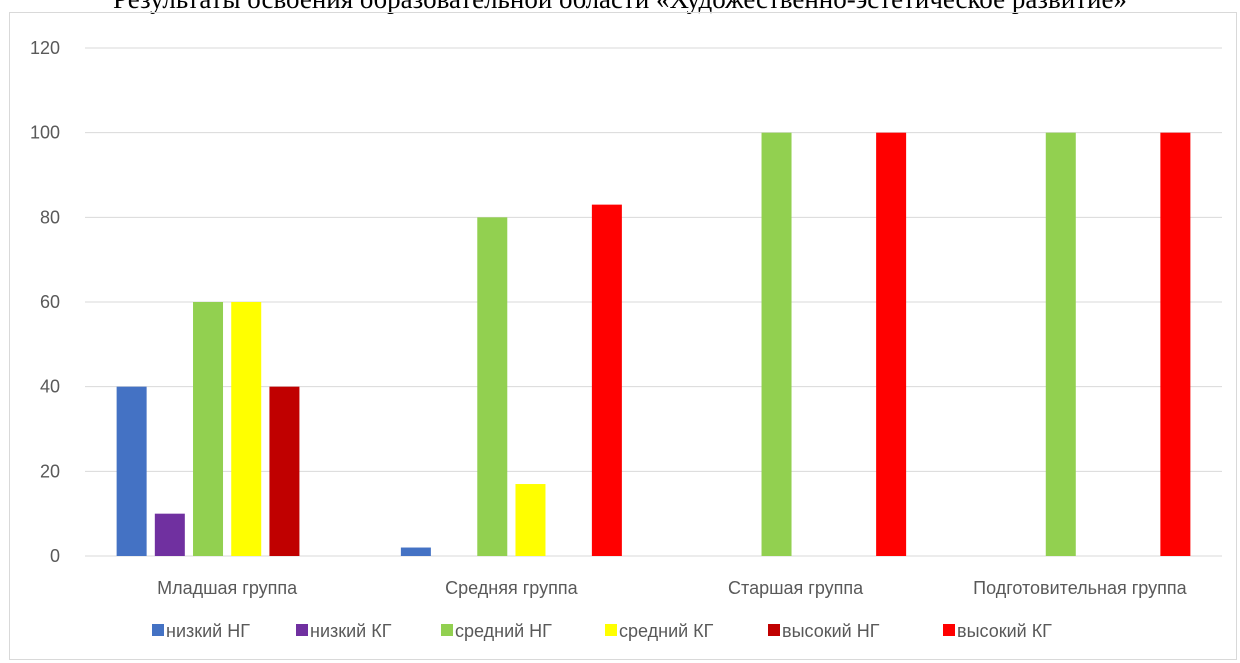 The width and height of the screenshot is (1240, 663). What do you see at coordinates (796, 588) in the screenshot?
I see `x-category-label: Старшая группа` at bounding box center [796, 588].